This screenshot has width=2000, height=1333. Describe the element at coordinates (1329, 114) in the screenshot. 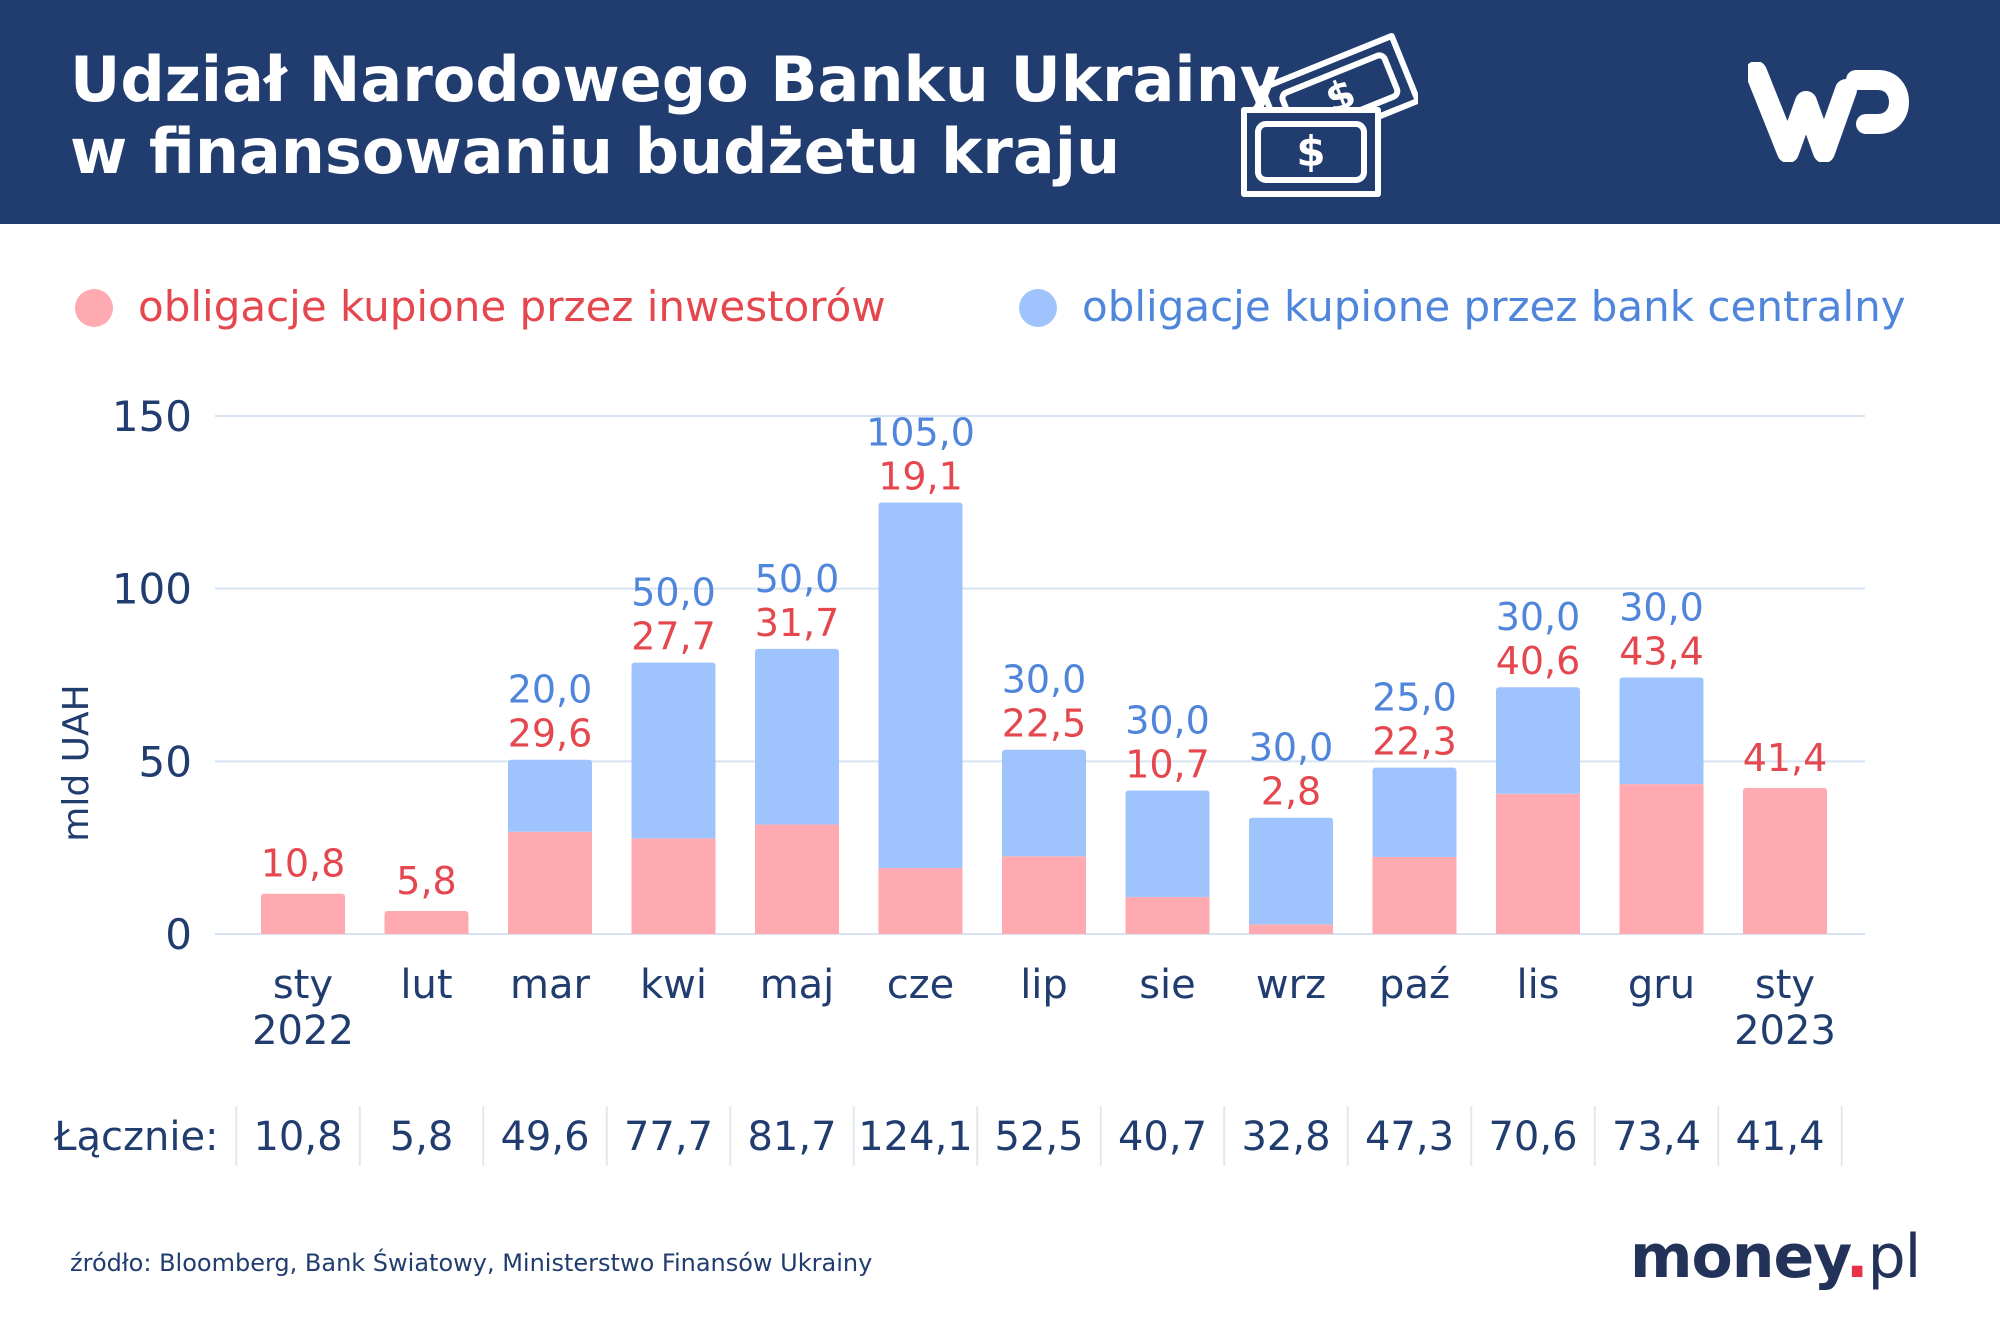

I see `banknotes-icon: $ $` at that location.